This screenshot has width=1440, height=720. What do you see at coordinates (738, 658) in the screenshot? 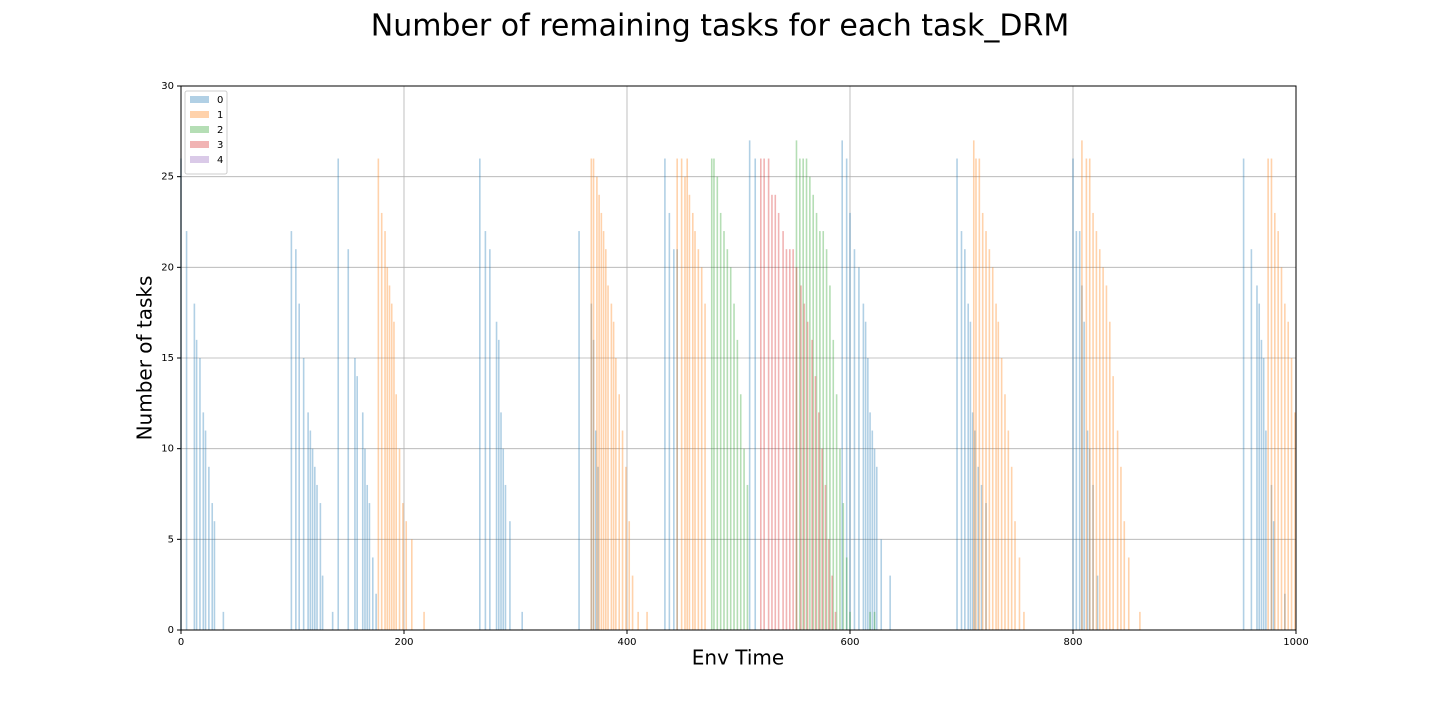
I see `x-axis-label: Env Time` at bounding box center [738, 658].